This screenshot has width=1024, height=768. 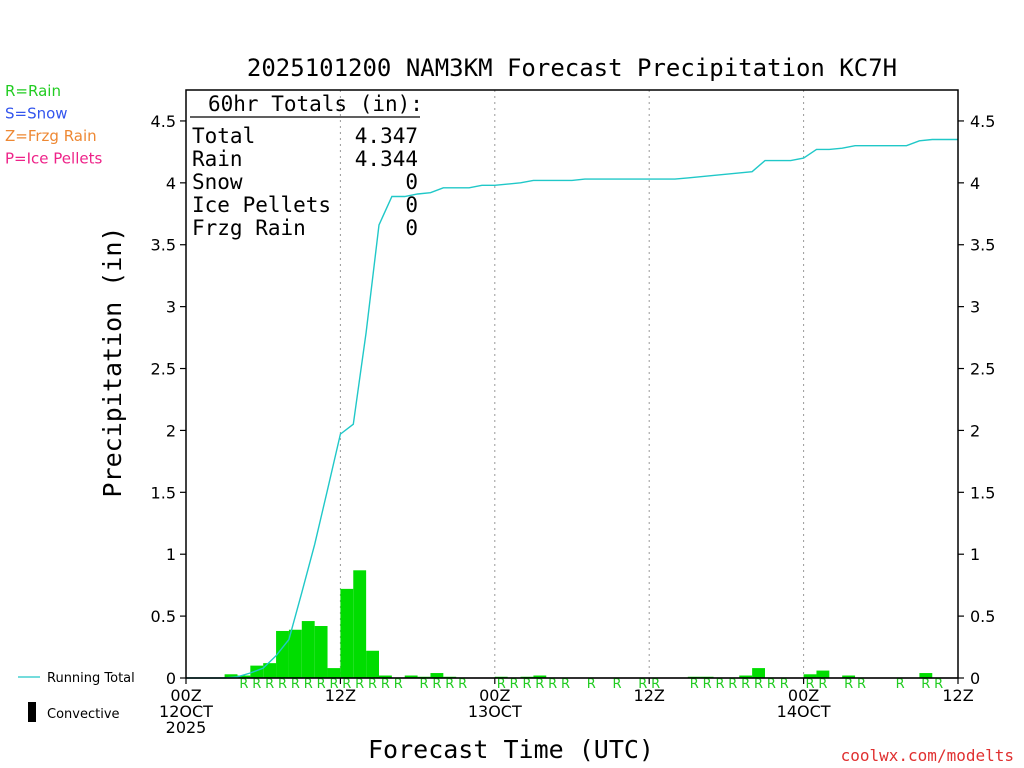 I want to click on totals-value: 4.347, so click(x=386, y=136).